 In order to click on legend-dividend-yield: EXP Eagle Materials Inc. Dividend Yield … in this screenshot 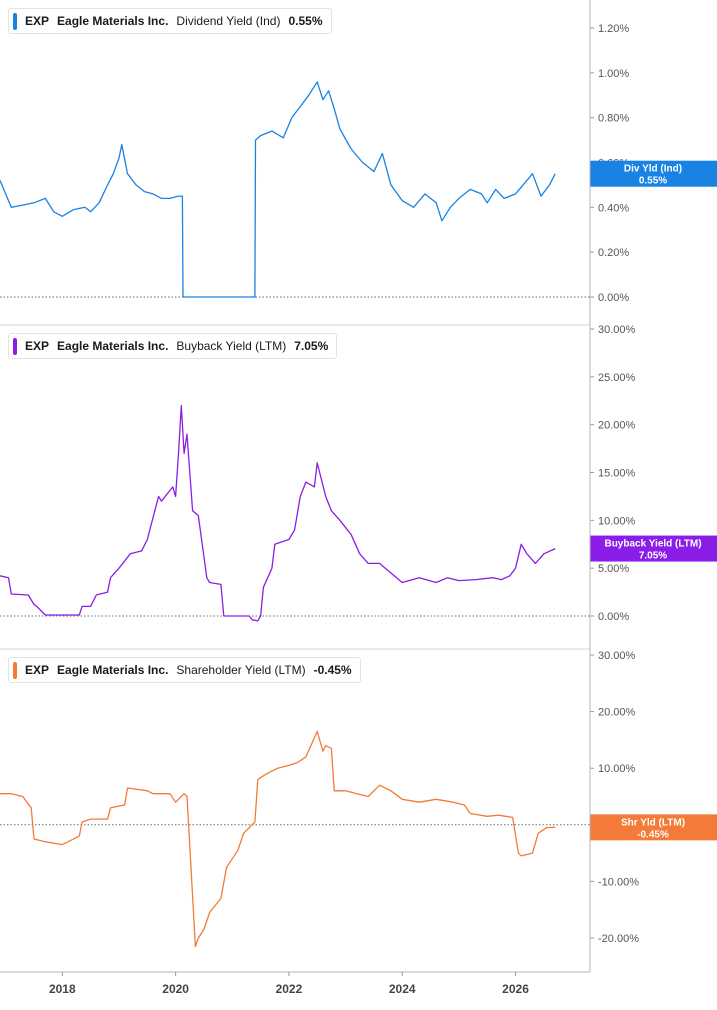, I will do `click(170, 21)`.